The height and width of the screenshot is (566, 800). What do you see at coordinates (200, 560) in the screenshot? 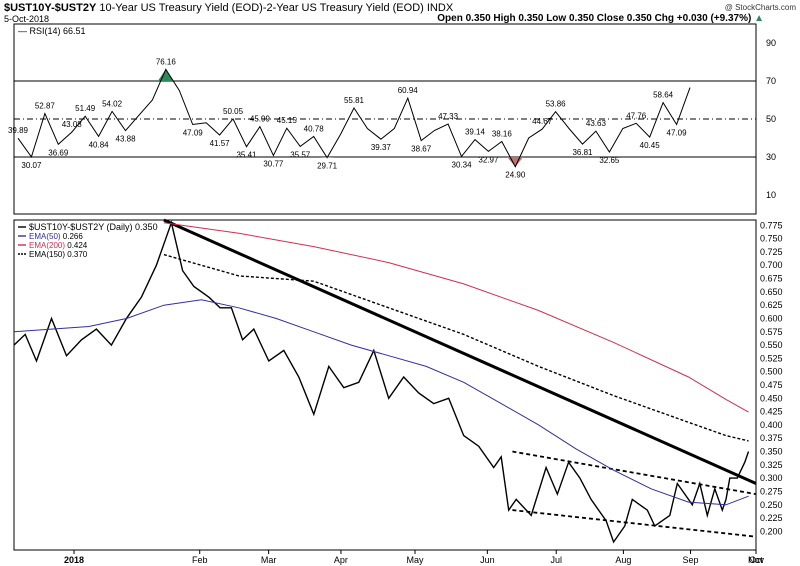
I see `x-tick-label: Feb` at bounding box center [200, 560].